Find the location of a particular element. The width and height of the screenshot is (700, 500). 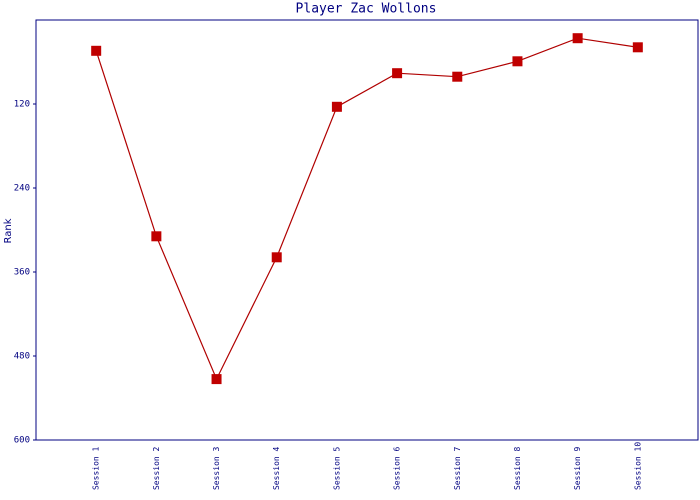

x-tick-label: Session 5 is located at coordinates (336, 468).